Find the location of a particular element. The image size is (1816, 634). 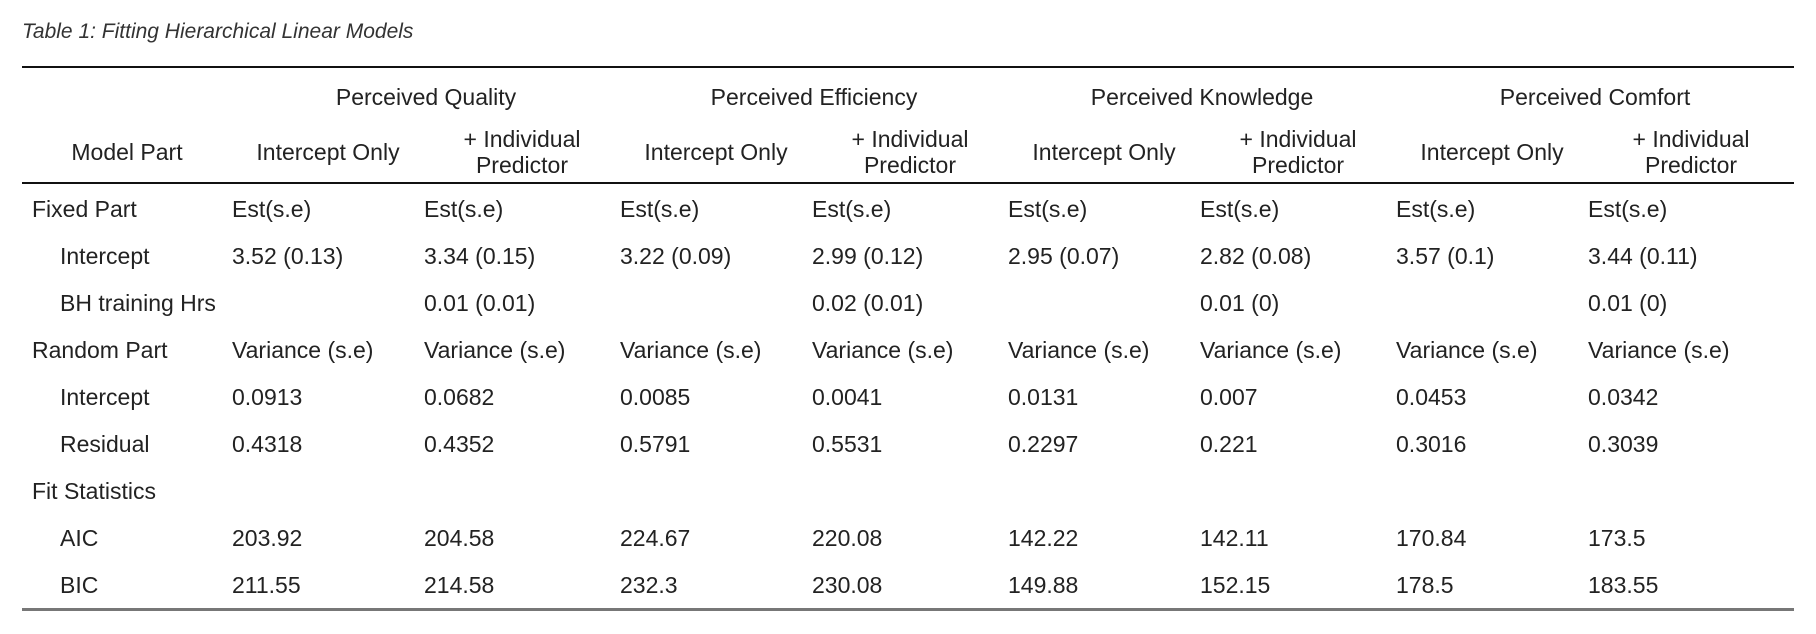

table-cell: 0.3039 is located at coordinates (1623, 444).